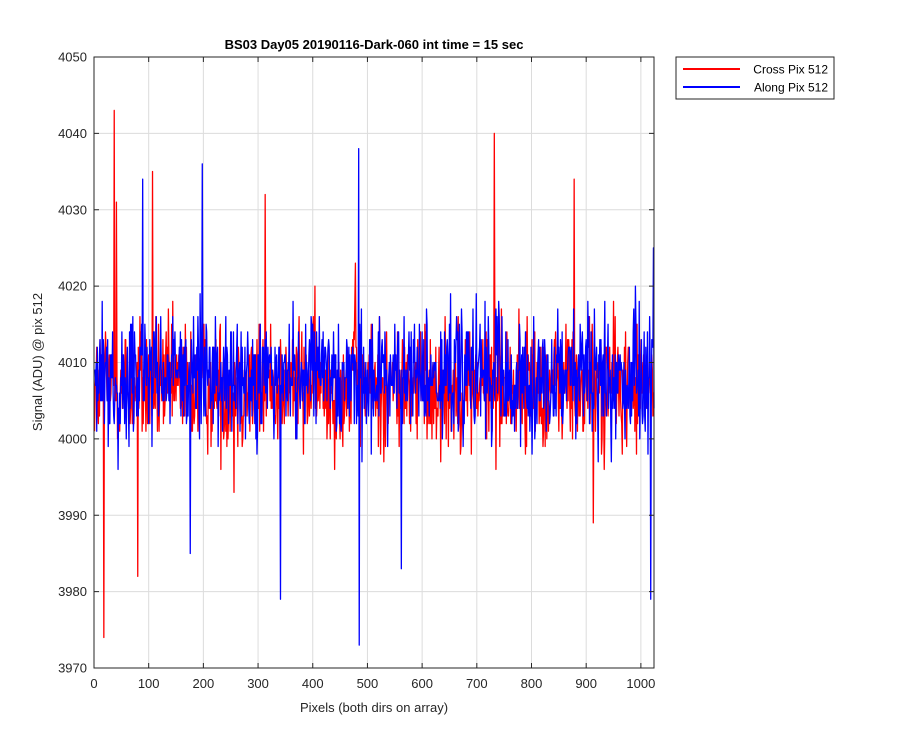 This screenshot has width=900, height=755. What do you see at coordinates (72, 591) in the screenshot?
I see `y-tick-label: 3980` at bounding box center [72, 591].